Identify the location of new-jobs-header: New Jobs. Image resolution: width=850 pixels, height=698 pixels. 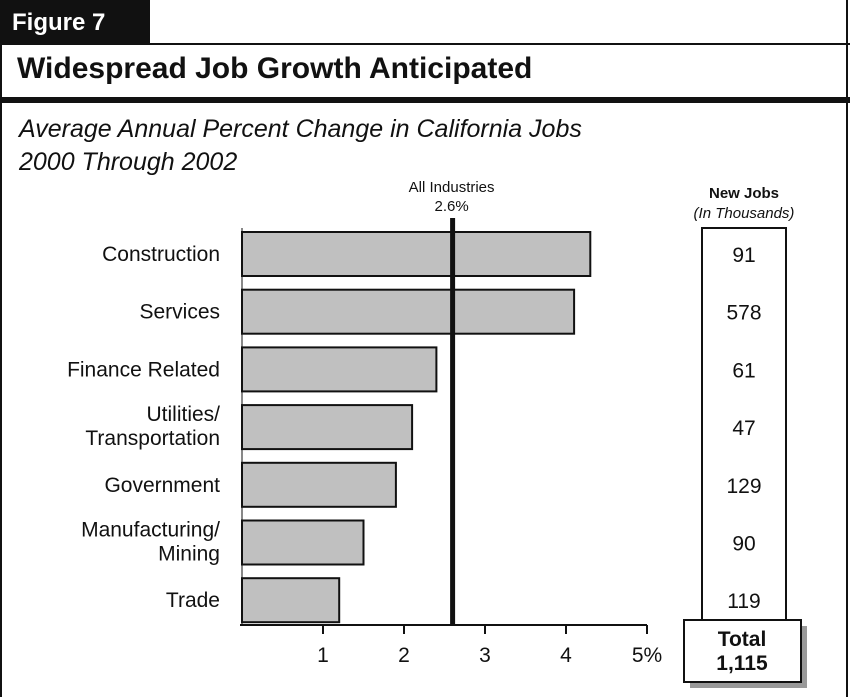
(744, 193).